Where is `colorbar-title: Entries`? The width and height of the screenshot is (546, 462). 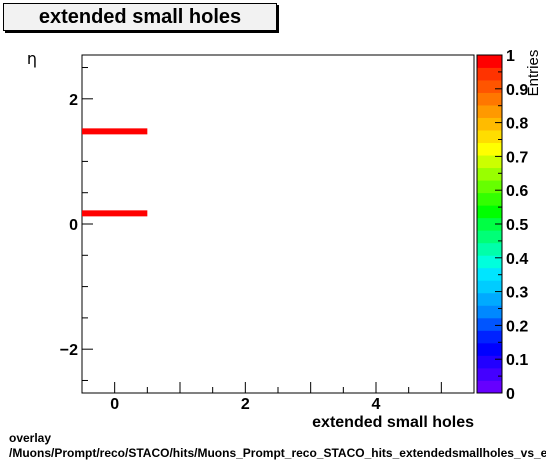 colorbar-title: Entries is located at coordinates (533, 73).